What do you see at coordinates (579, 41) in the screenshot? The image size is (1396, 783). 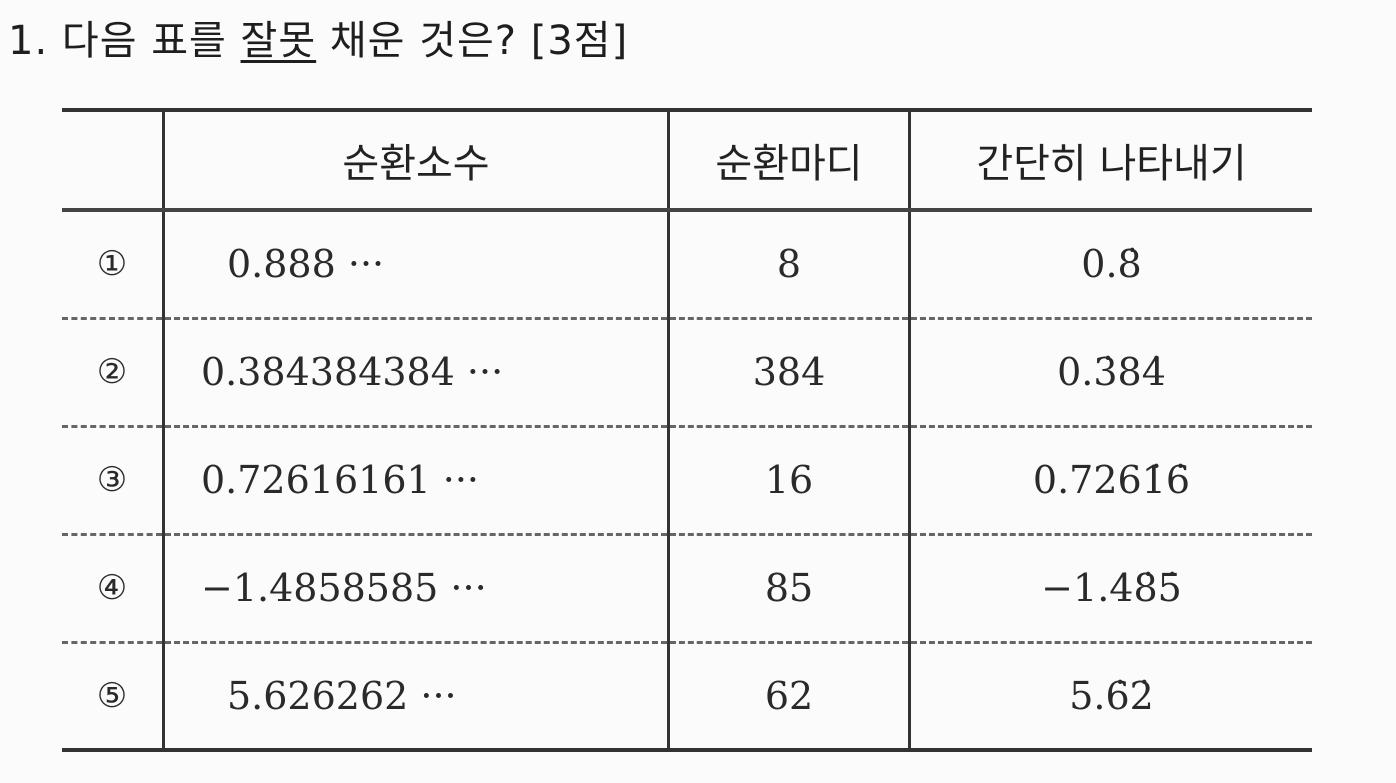 I see `question-points: [3점]` at bounding box center [579, 41].